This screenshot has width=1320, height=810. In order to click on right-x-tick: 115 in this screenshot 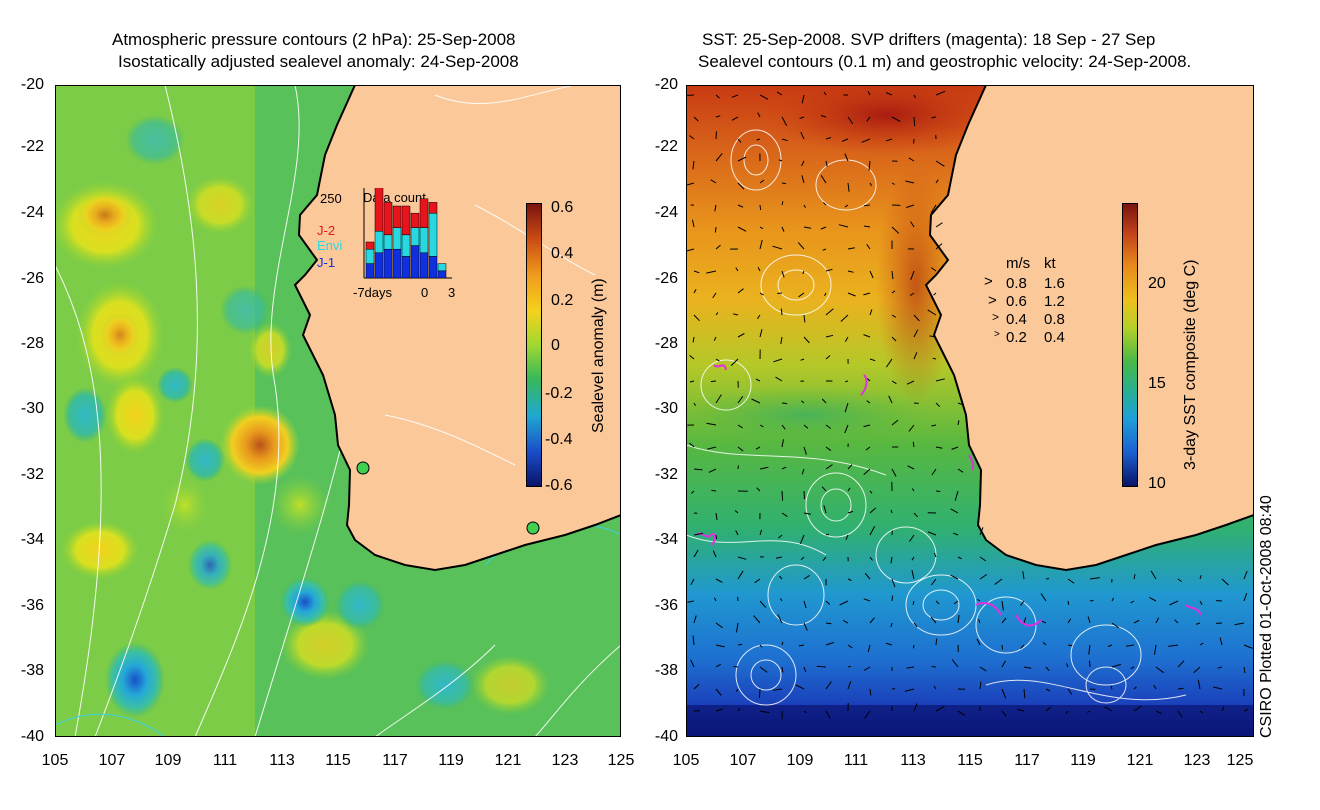, I will do `click(970, 760)`.